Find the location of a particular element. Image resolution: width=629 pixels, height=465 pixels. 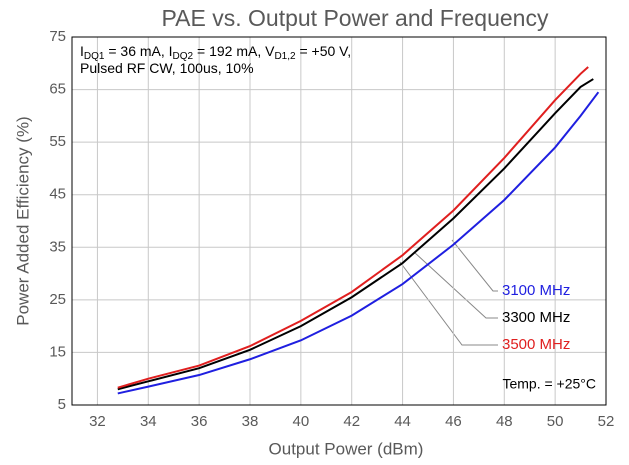

chart-title: PAE vs. Output Power and Frequency is located at coordinates (355, 18).